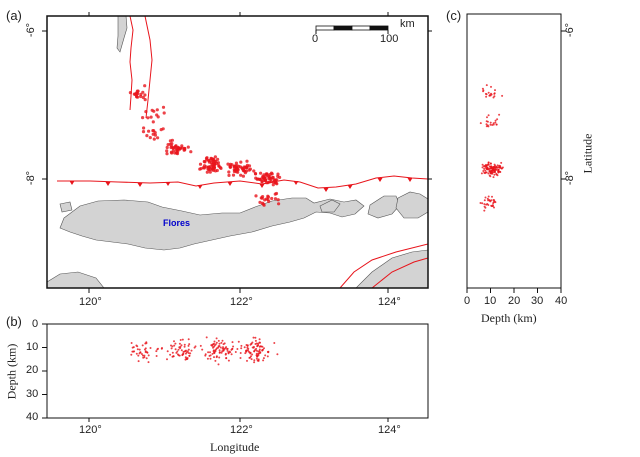 The height and width of the screenshot is (457, 640). What do you see at coordinates (389, 302) in the screenshot?
I see `map-lon-label-124: 124°` at bounding box center [389, 302].